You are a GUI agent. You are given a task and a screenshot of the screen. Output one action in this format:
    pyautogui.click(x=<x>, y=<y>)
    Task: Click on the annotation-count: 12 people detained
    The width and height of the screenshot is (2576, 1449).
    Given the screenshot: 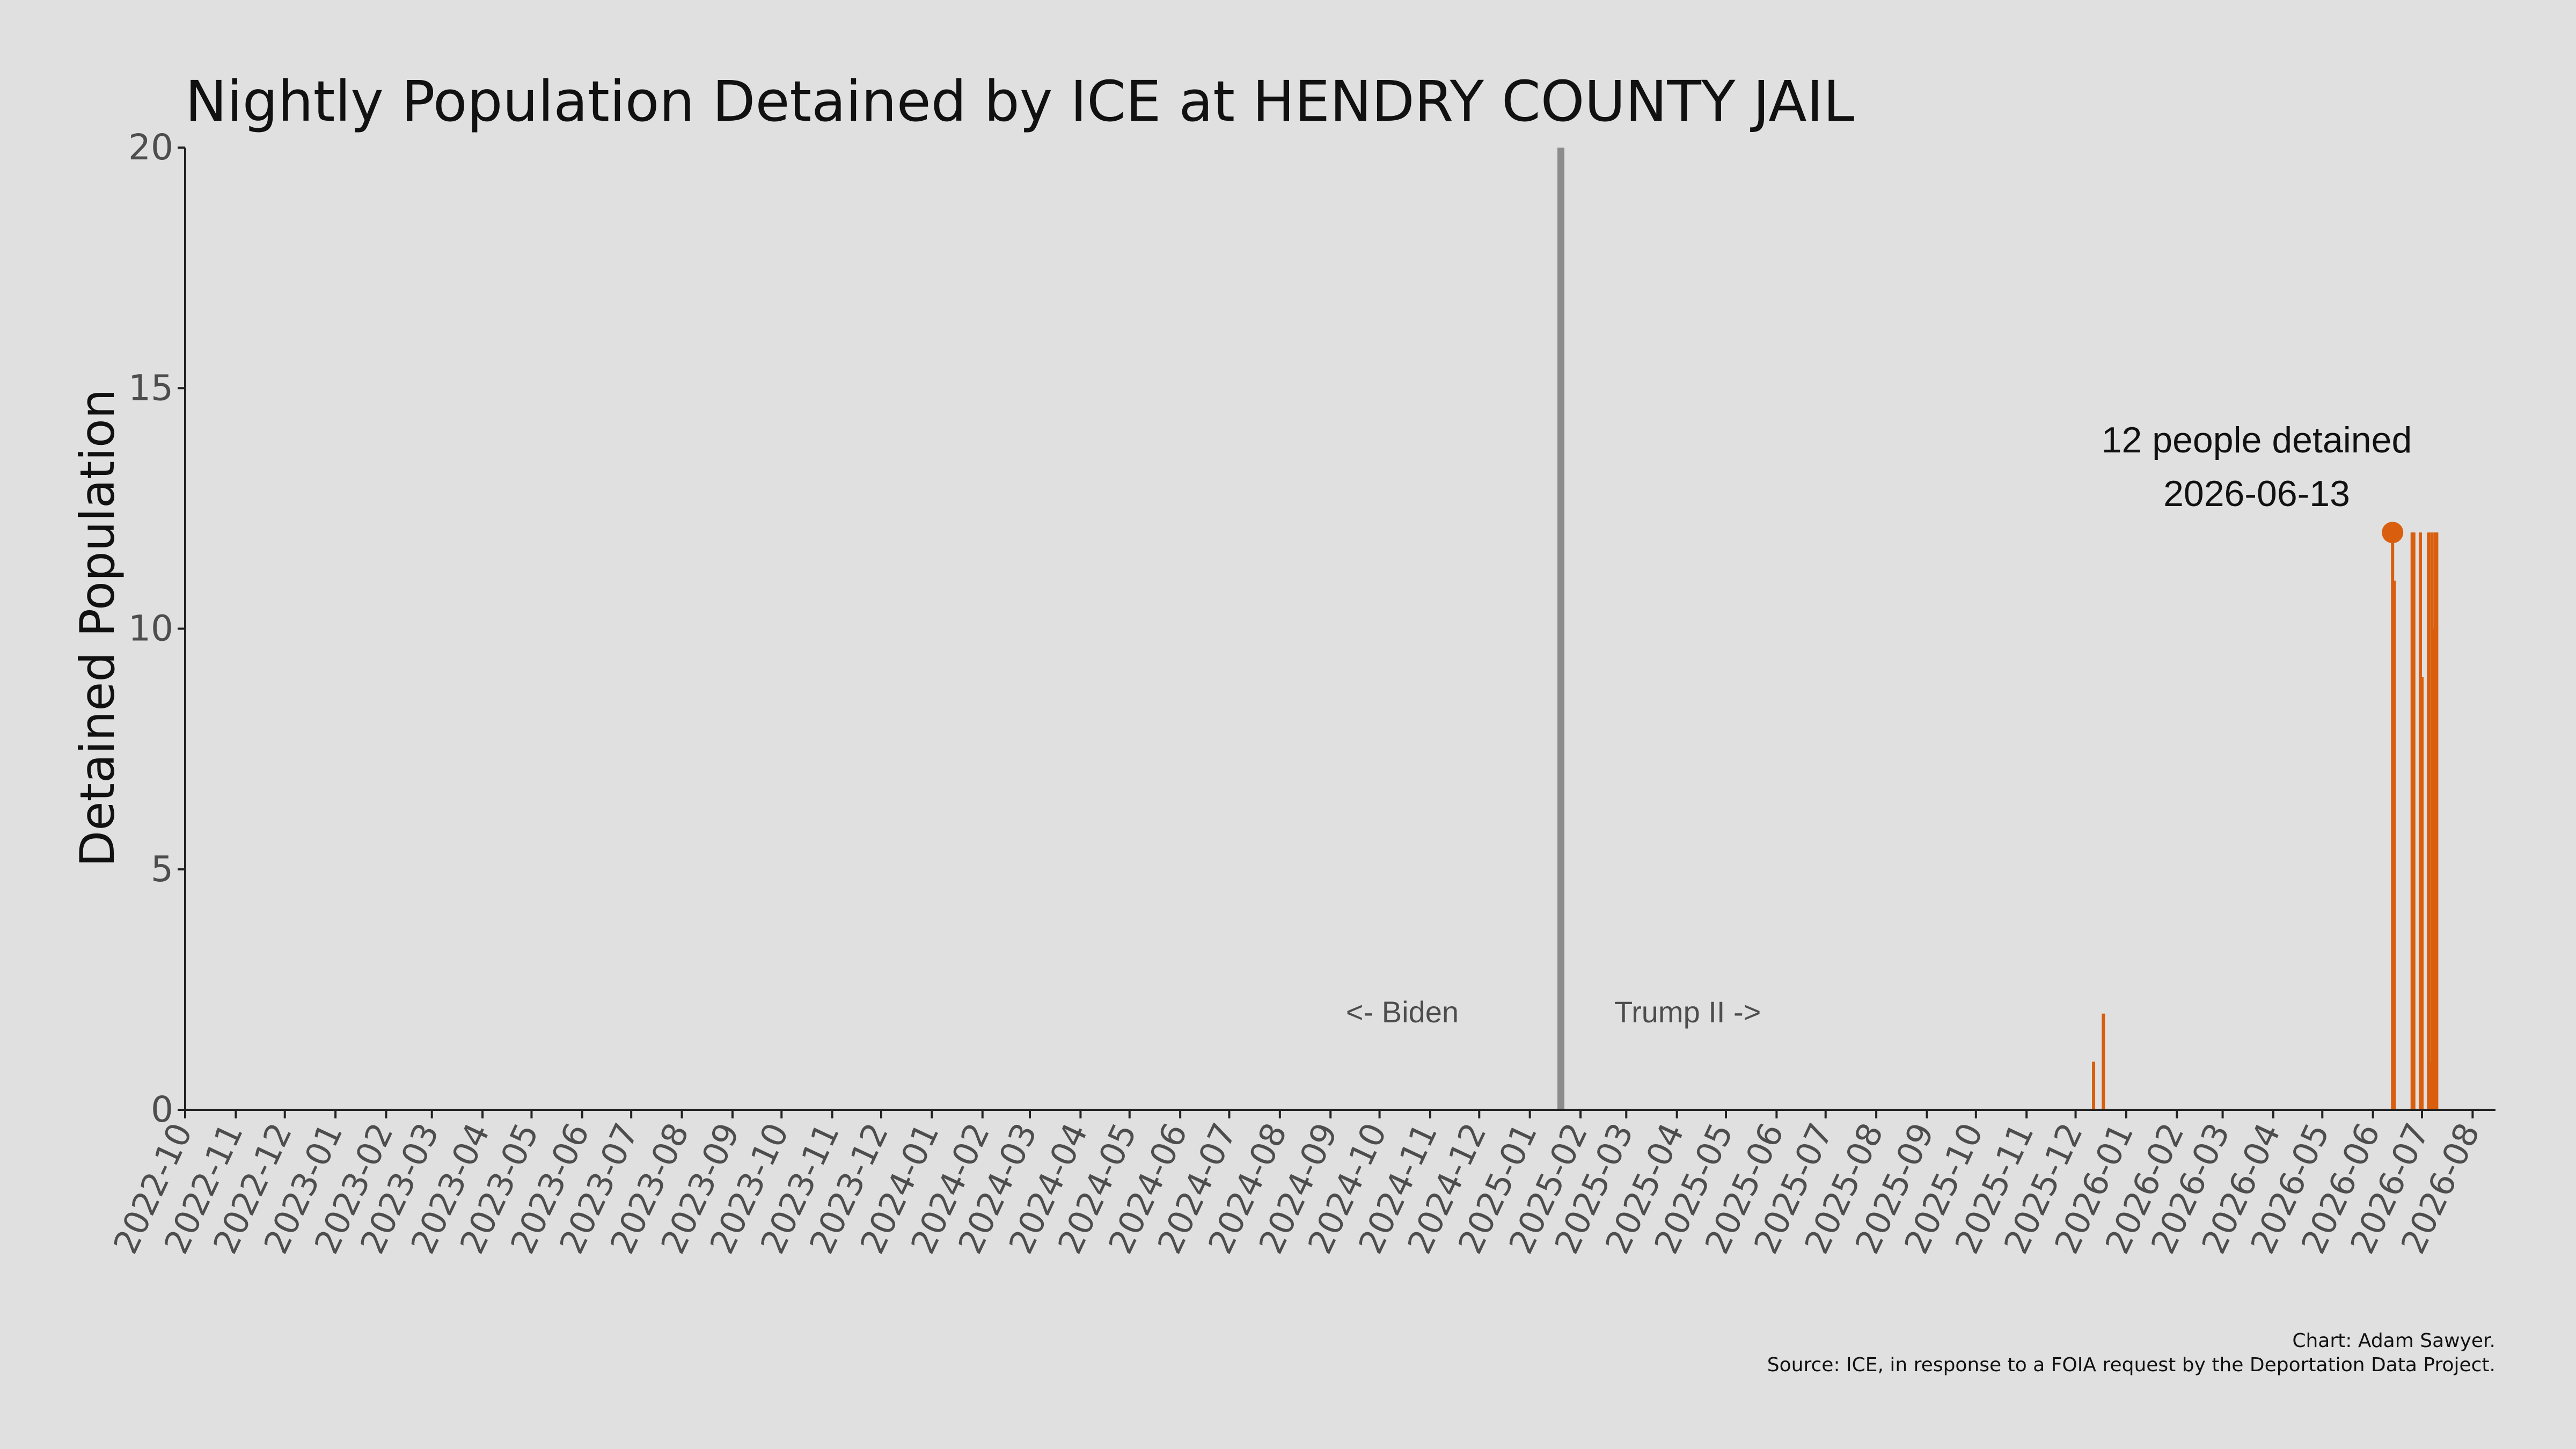 What is the action you would take?
    pyautogui.click(x=2257, y=440)
    